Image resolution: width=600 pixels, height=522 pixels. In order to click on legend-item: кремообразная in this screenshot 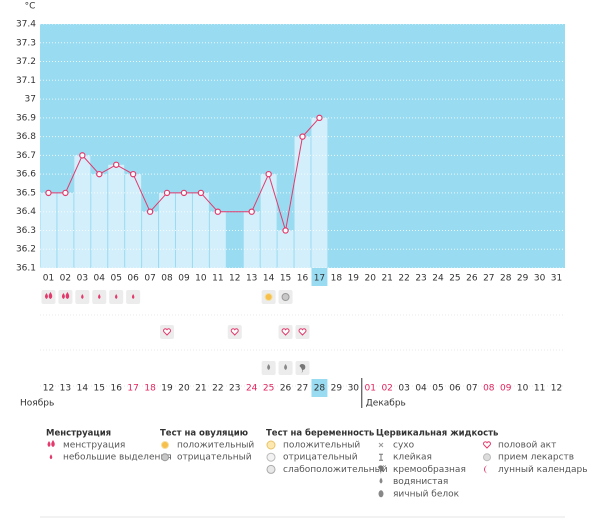, I will do `click(422, 470)`.